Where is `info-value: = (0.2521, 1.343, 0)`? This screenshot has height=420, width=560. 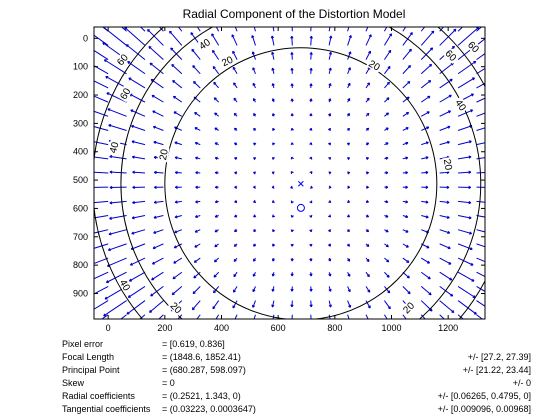
info-value: = (0.2521, 1.343, 0) is located at coordinates (201, 396).